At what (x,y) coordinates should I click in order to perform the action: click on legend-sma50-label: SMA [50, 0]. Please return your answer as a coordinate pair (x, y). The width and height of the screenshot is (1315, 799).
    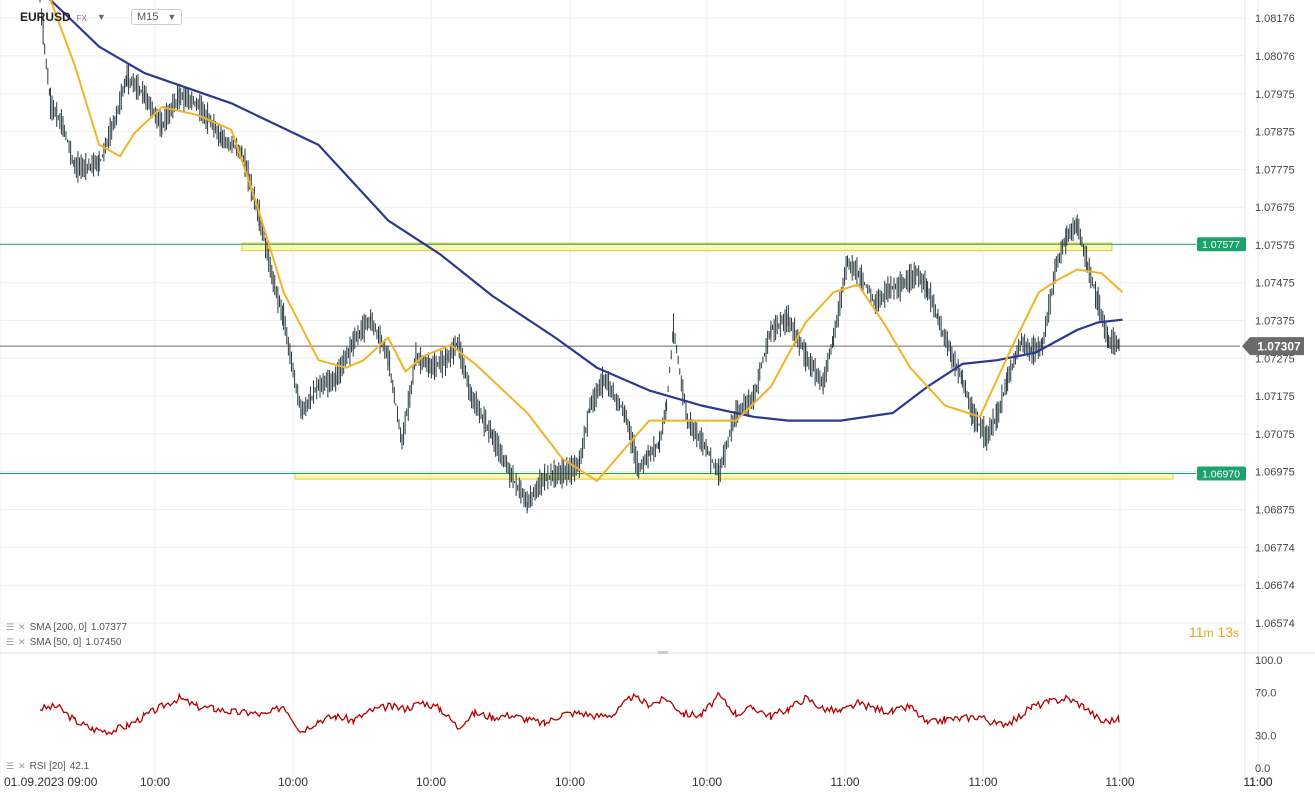
    Looking at the image, I should click on (55, 642).